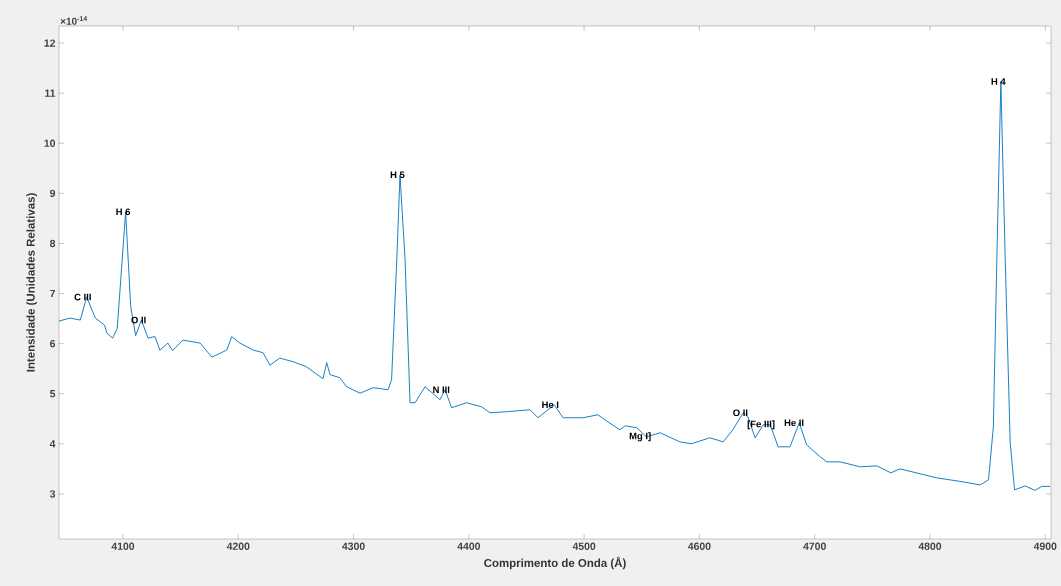 The image size is (1061, 586). Describe the element at coordinates (555, 563) in the screenshot. I see `x-axis-title: Comprimento de Onda (Å)` at that location.